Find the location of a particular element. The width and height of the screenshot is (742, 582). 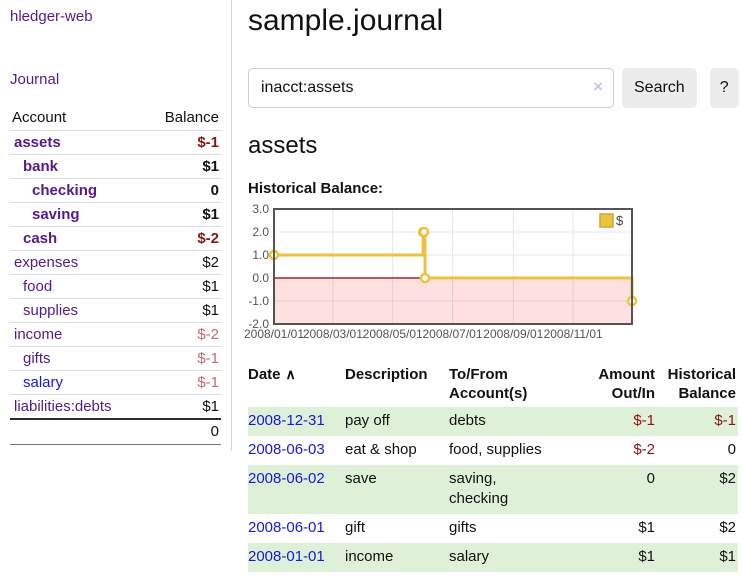

transaction-description: save is located at coordinates (361, 478).